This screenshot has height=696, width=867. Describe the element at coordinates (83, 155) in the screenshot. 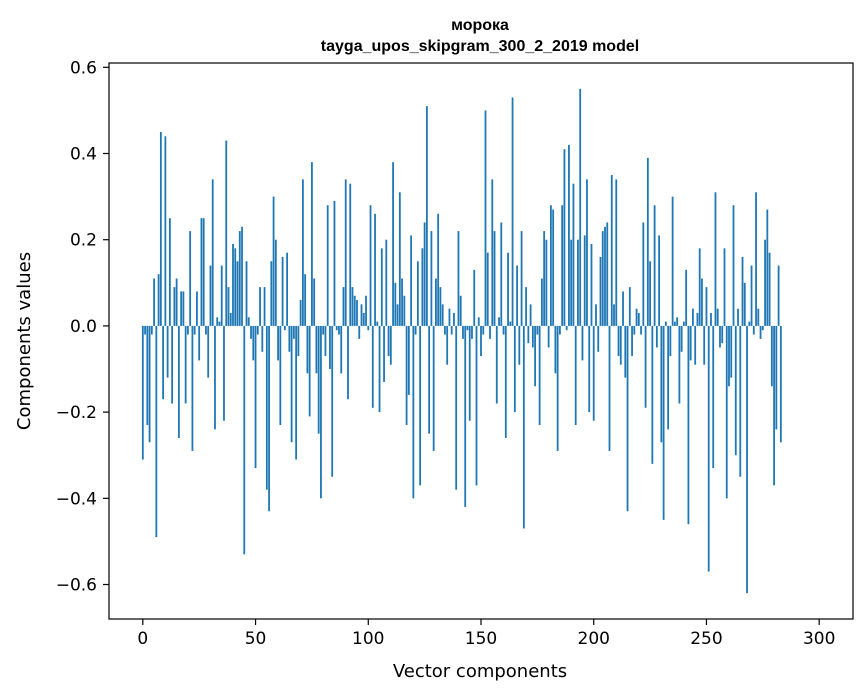

I see `y-tick-label: 0.4` at that location.